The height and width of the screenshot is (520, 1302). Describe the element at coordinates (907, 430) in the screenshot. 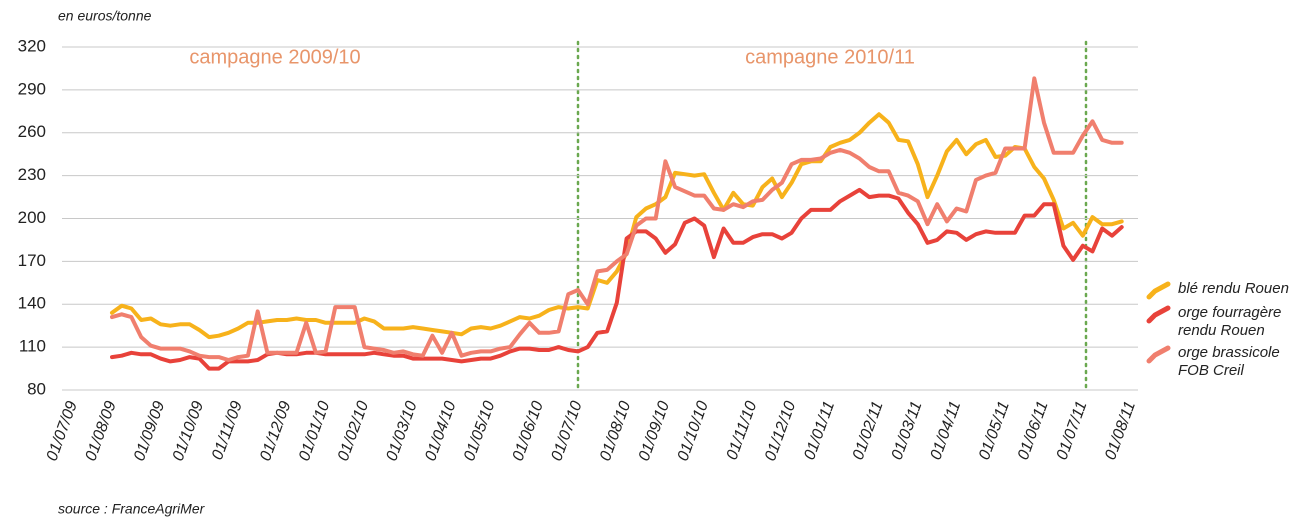

I see `x-tick-label: 01/03/11` at that location.